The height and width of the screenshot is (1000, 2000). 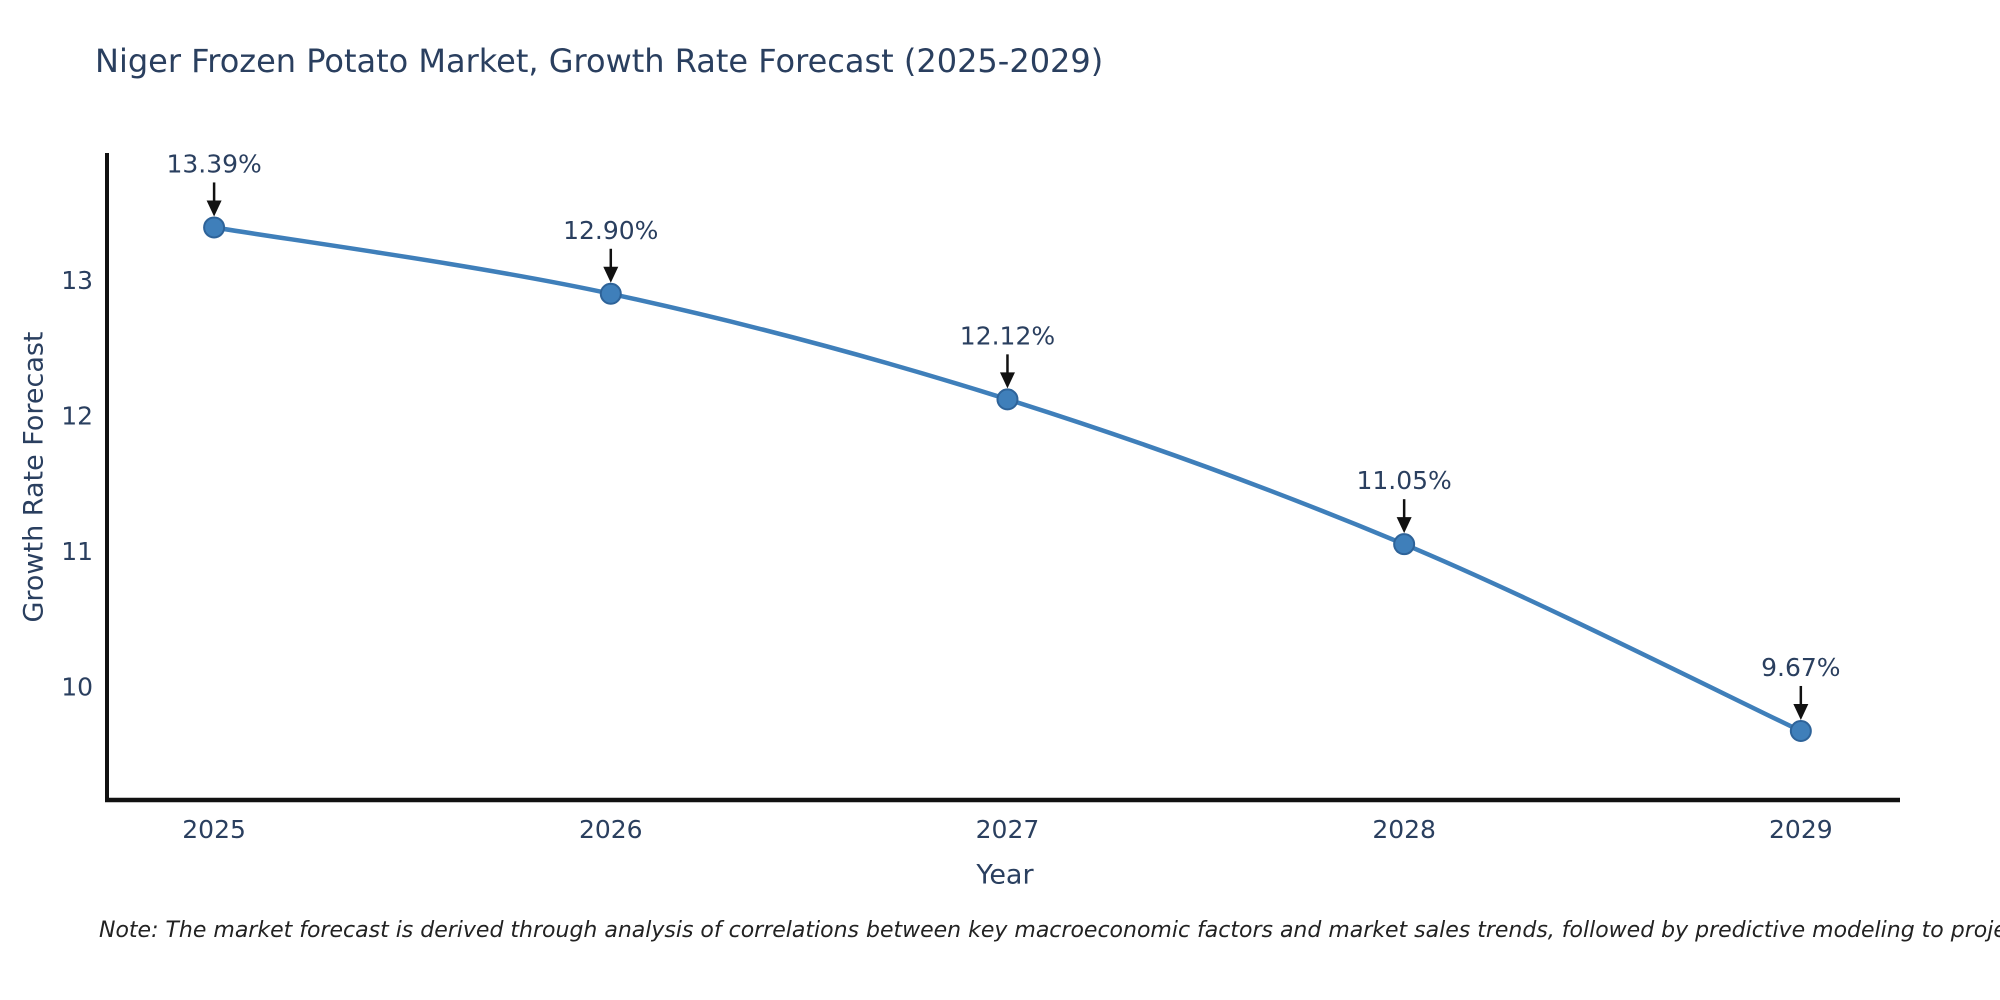 What do you see at coordinates (611, 829) in the screenshot?
I see `x-tick-label: 2026` at bounding box center [611, 829].